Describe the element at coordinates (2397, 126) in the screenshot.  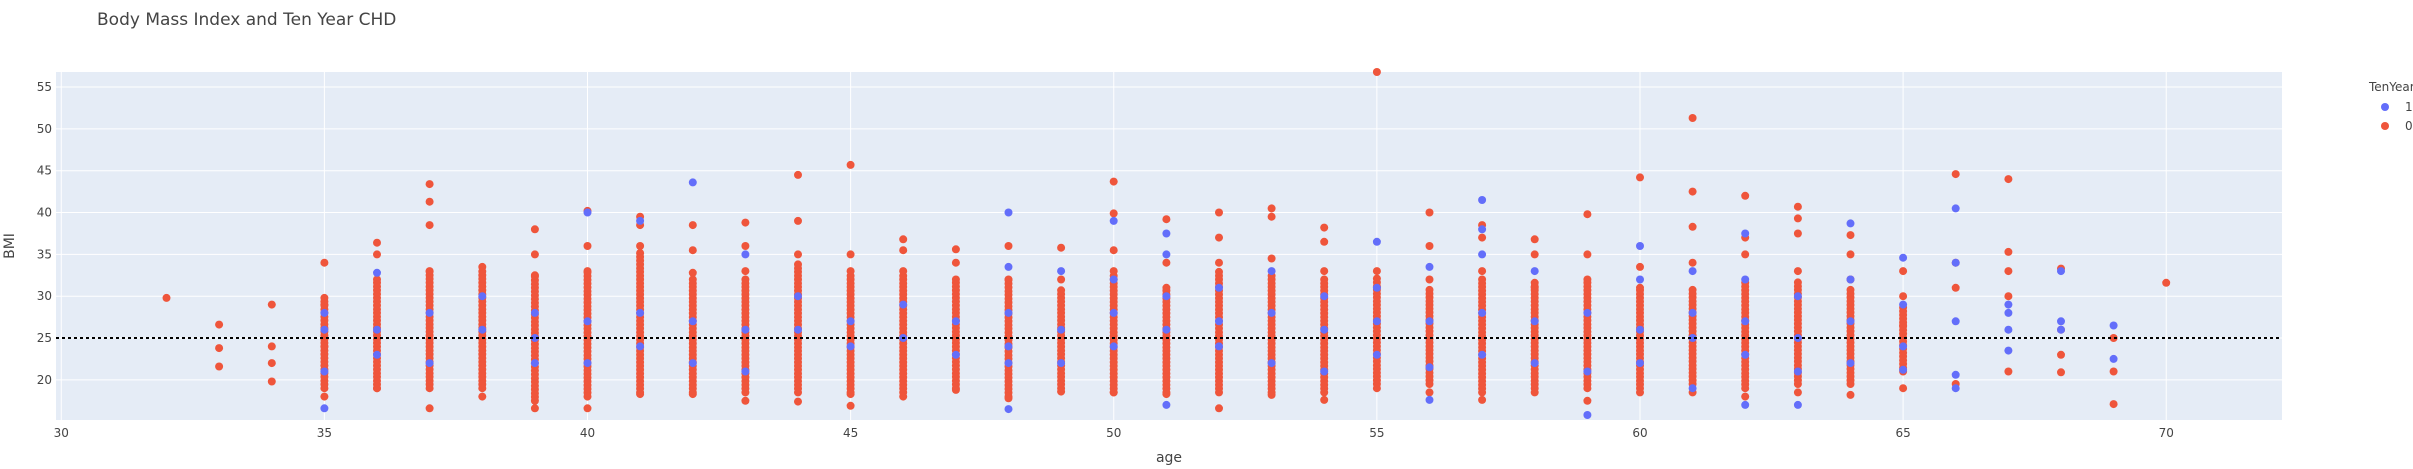
I see `legend-item-0: 0` at that location.